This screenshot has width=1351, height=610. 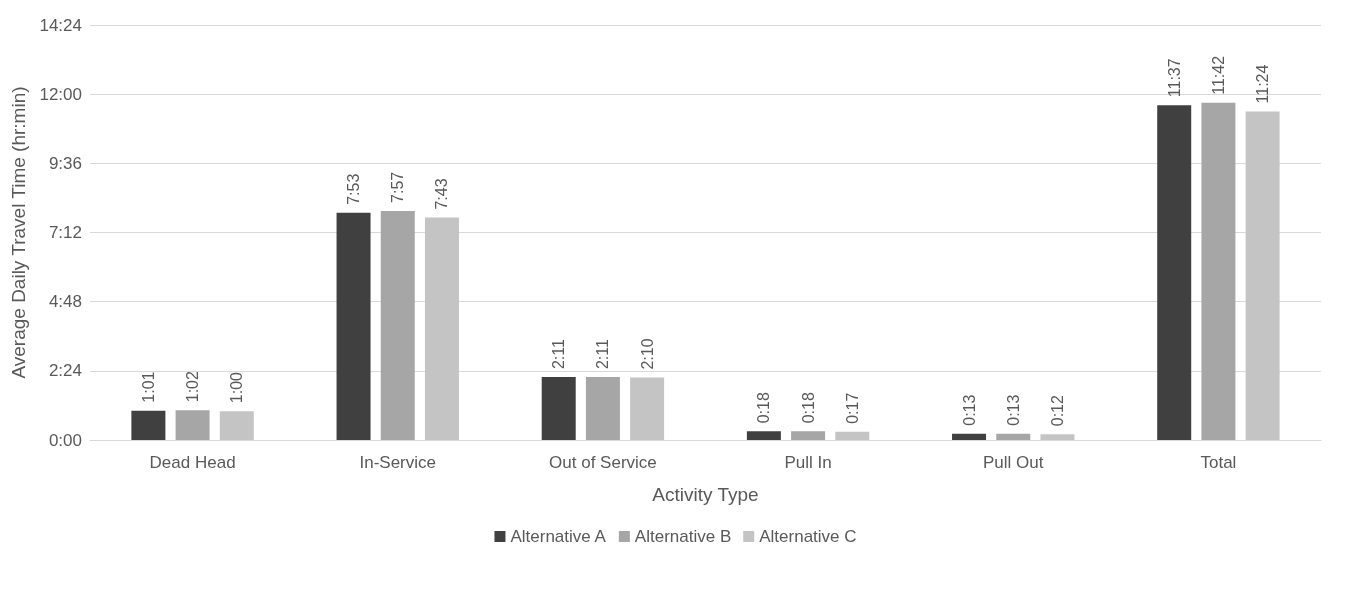 What do you see at coordinates (442, 194) in the screenshot?
I see `data-label: 7:43` at bounding box center [442, 194].